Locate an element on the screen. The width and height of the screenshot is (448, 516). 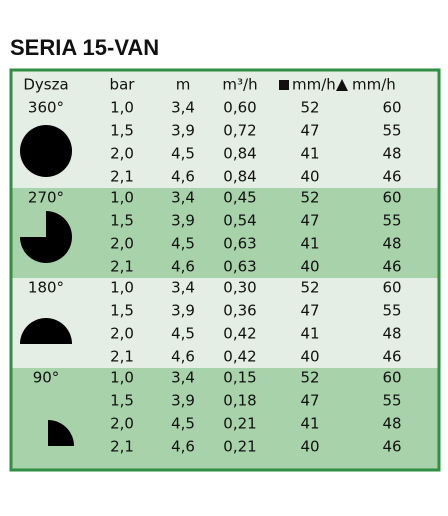
full-circle-icon is located at coordinates (46, 151).